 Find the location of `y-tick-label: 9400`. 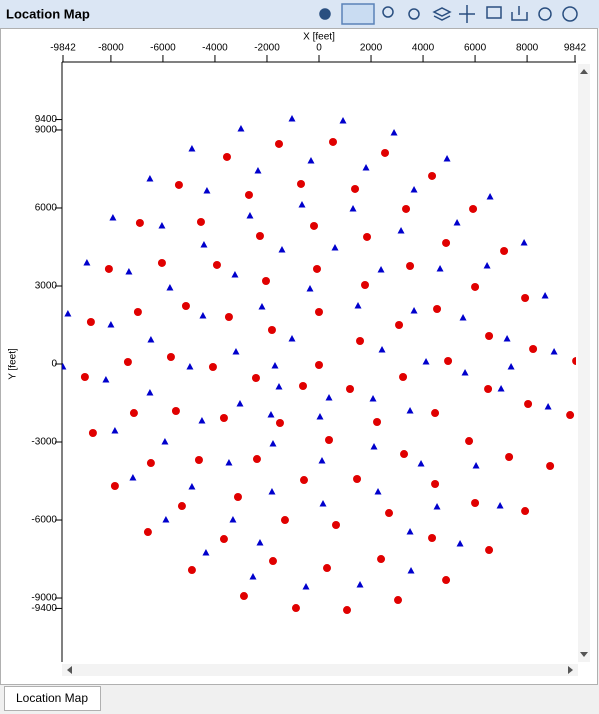

y-tick-label: 9400 is located at coordinates (46, 119).